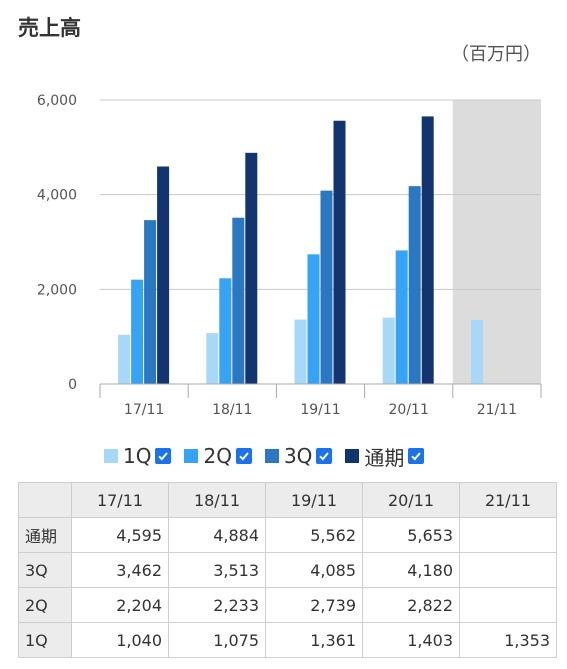 The image size is (567, 669). What do you see at coordinates (232, 410) in the screenshot?
I see `x-tick-label: 18/11` at bounding box center [232, 410].